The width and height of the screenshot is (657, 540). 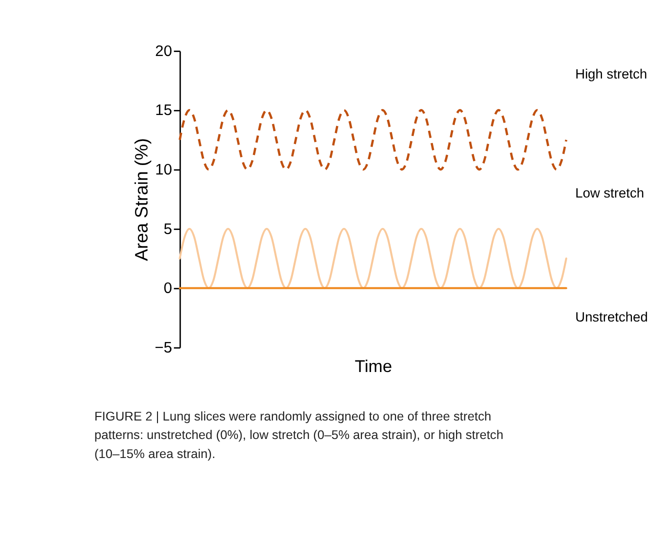 I want to click on y-axis-title: Area Strain (%), so click(x=142, y=200).